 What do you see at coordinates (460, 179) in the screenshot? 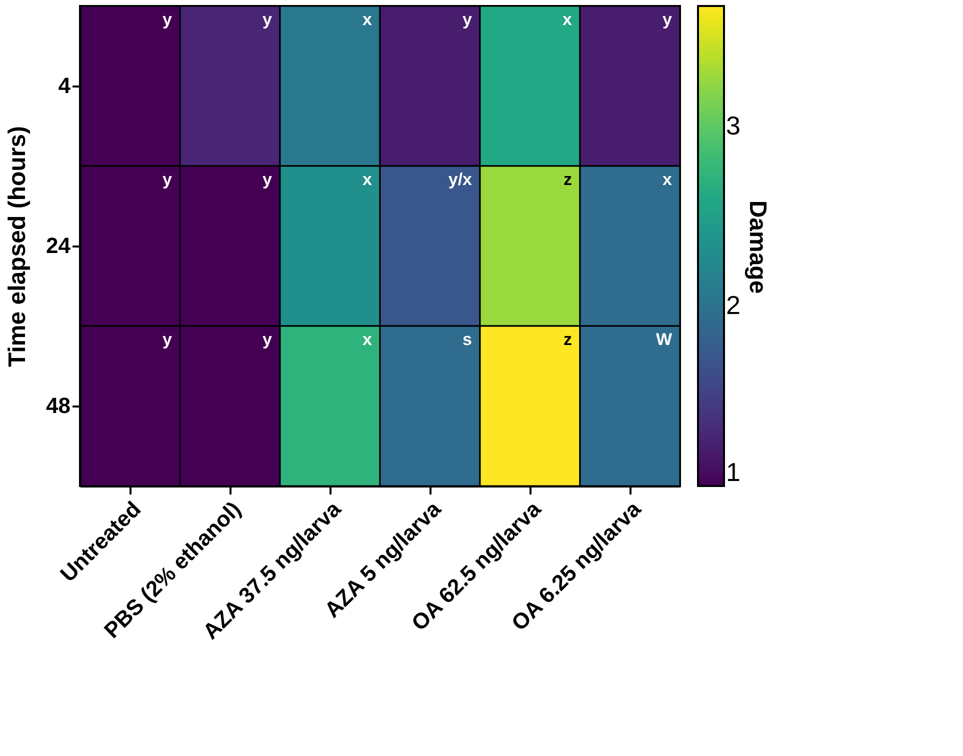
I see `data-label: y/x` at bounding box center [460, 179].